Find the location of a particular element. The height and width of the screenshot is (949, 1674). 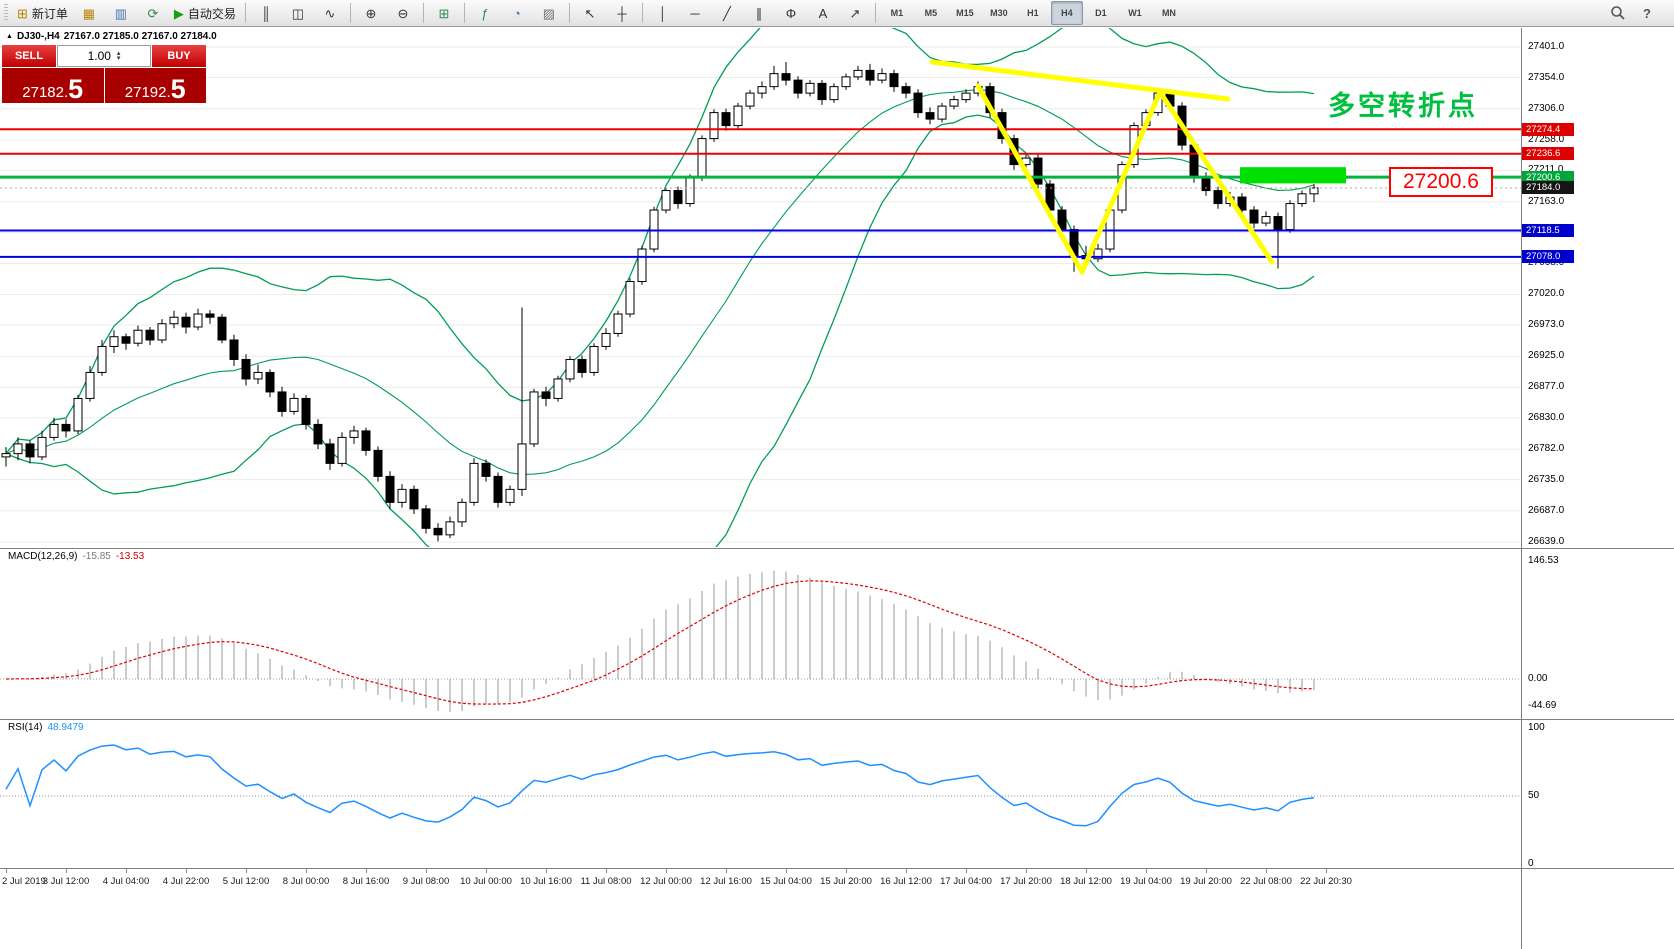

indicators-icon: ƒ is located at coordinates (485, 13).